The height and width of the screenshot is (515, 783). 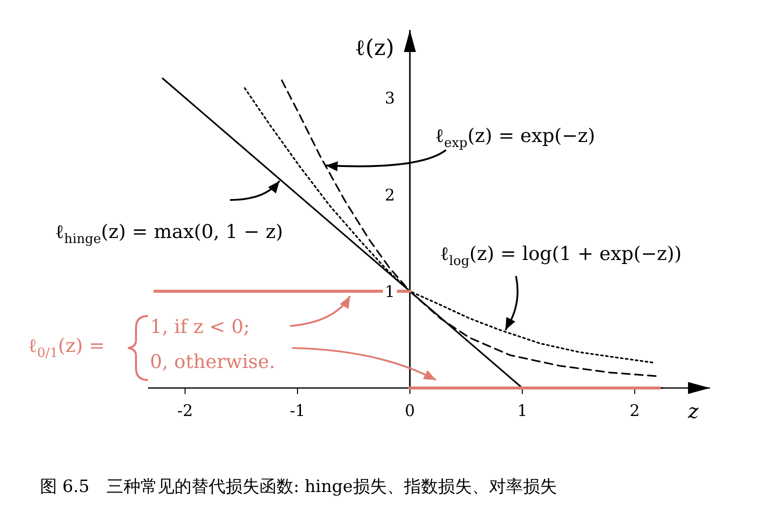 I want to click on annotation: 1, if z < 0;, so click(x=200, y=327).